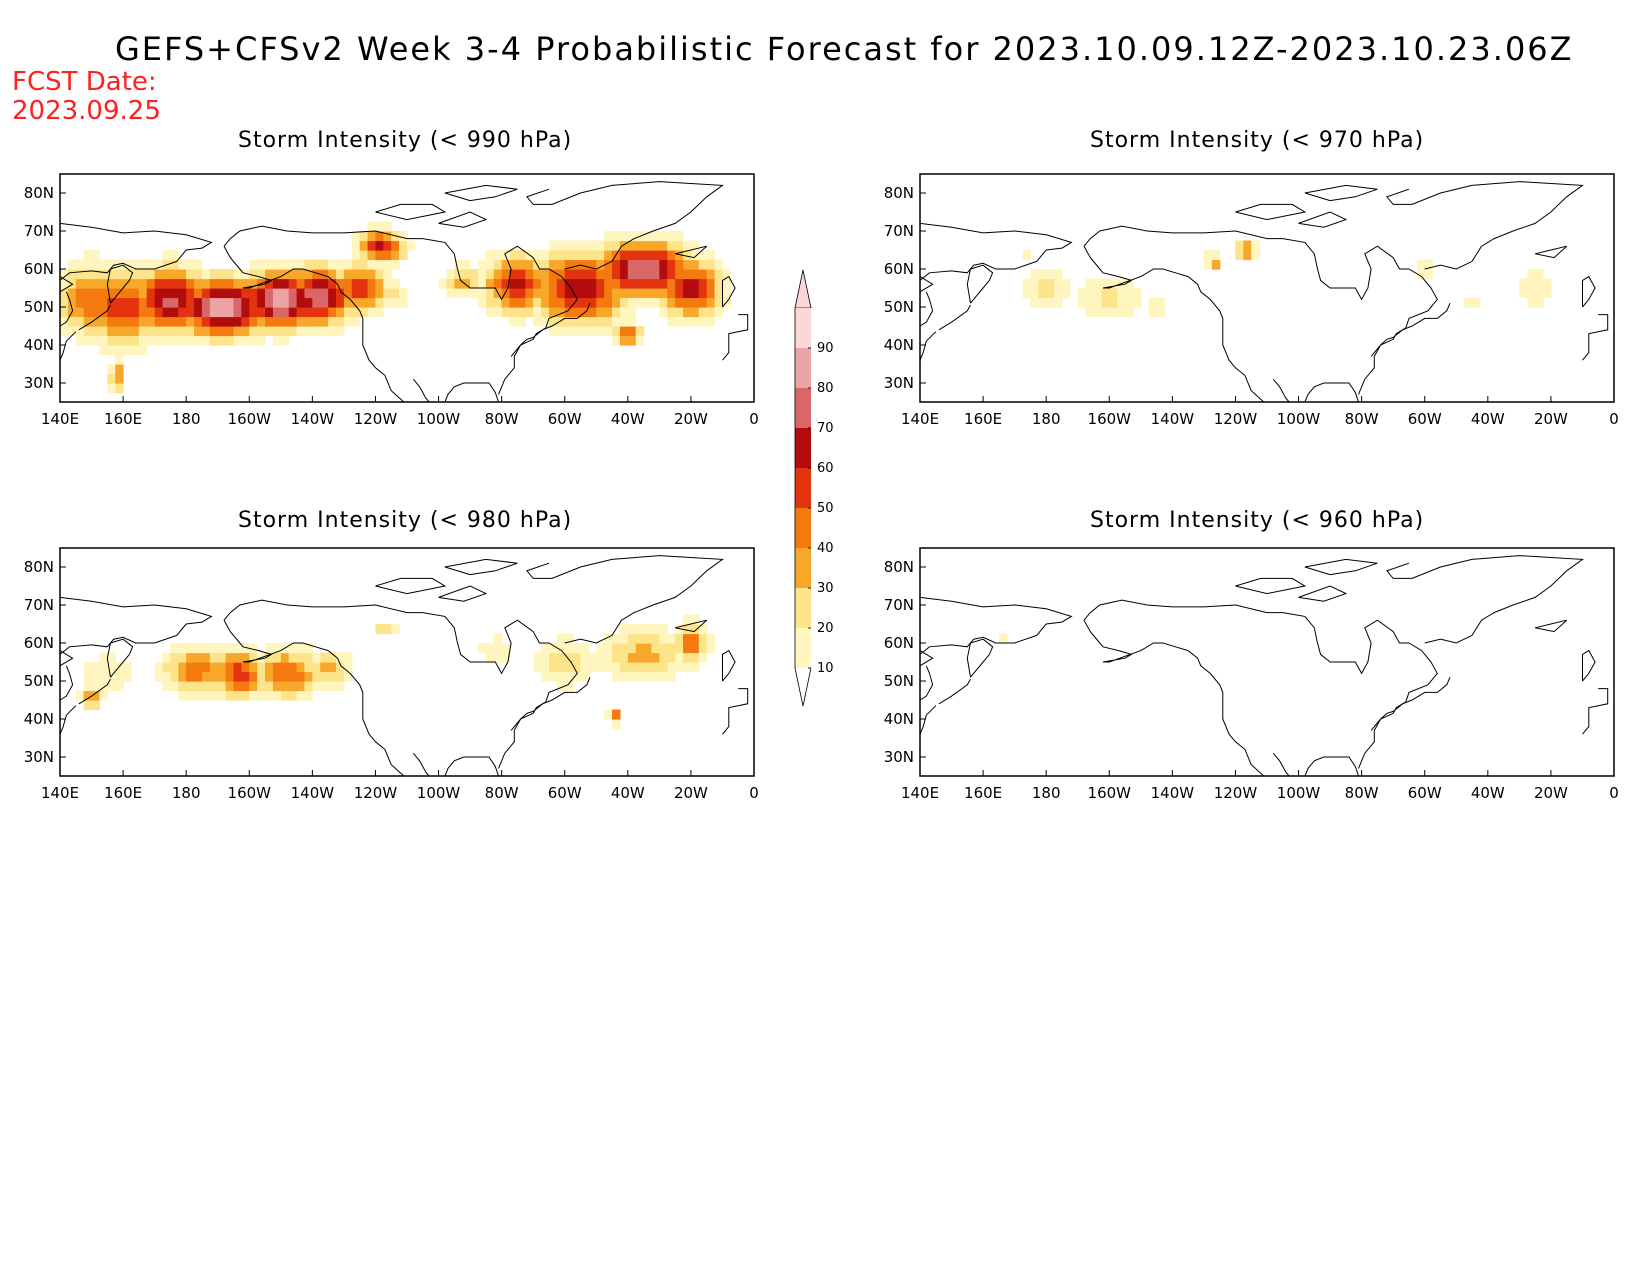 The height and width of the screenshot is (1275, 1650). I want to click on panel-title-980: Storm Intensity (< 980 hPa), so click(405, 520).